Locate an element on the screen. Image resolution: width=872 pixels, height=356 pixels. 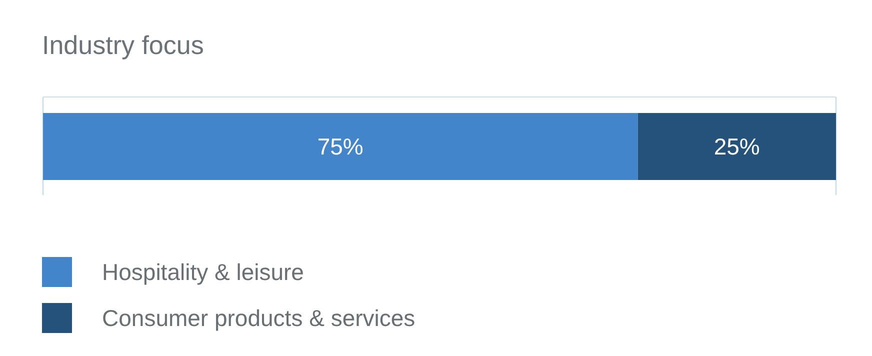
legend-label: Consumer products & services is located at coordinates (259, 318).